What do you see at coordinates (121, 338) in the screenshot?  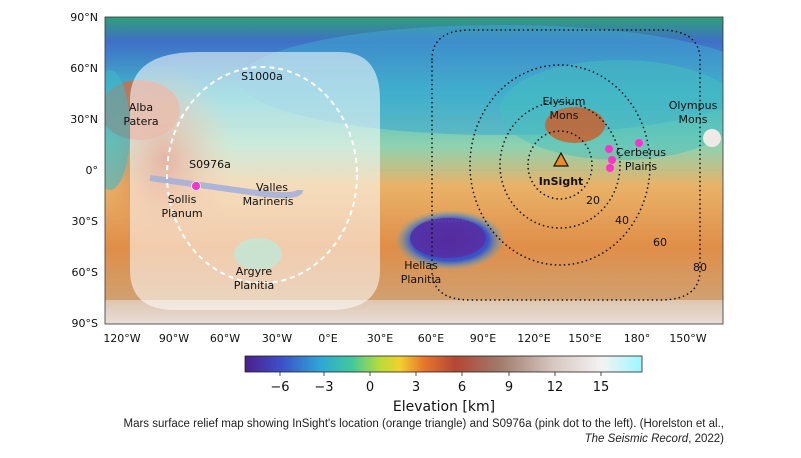 I see `lon-tick-label: 120°W` at bounding box center [121, 338].